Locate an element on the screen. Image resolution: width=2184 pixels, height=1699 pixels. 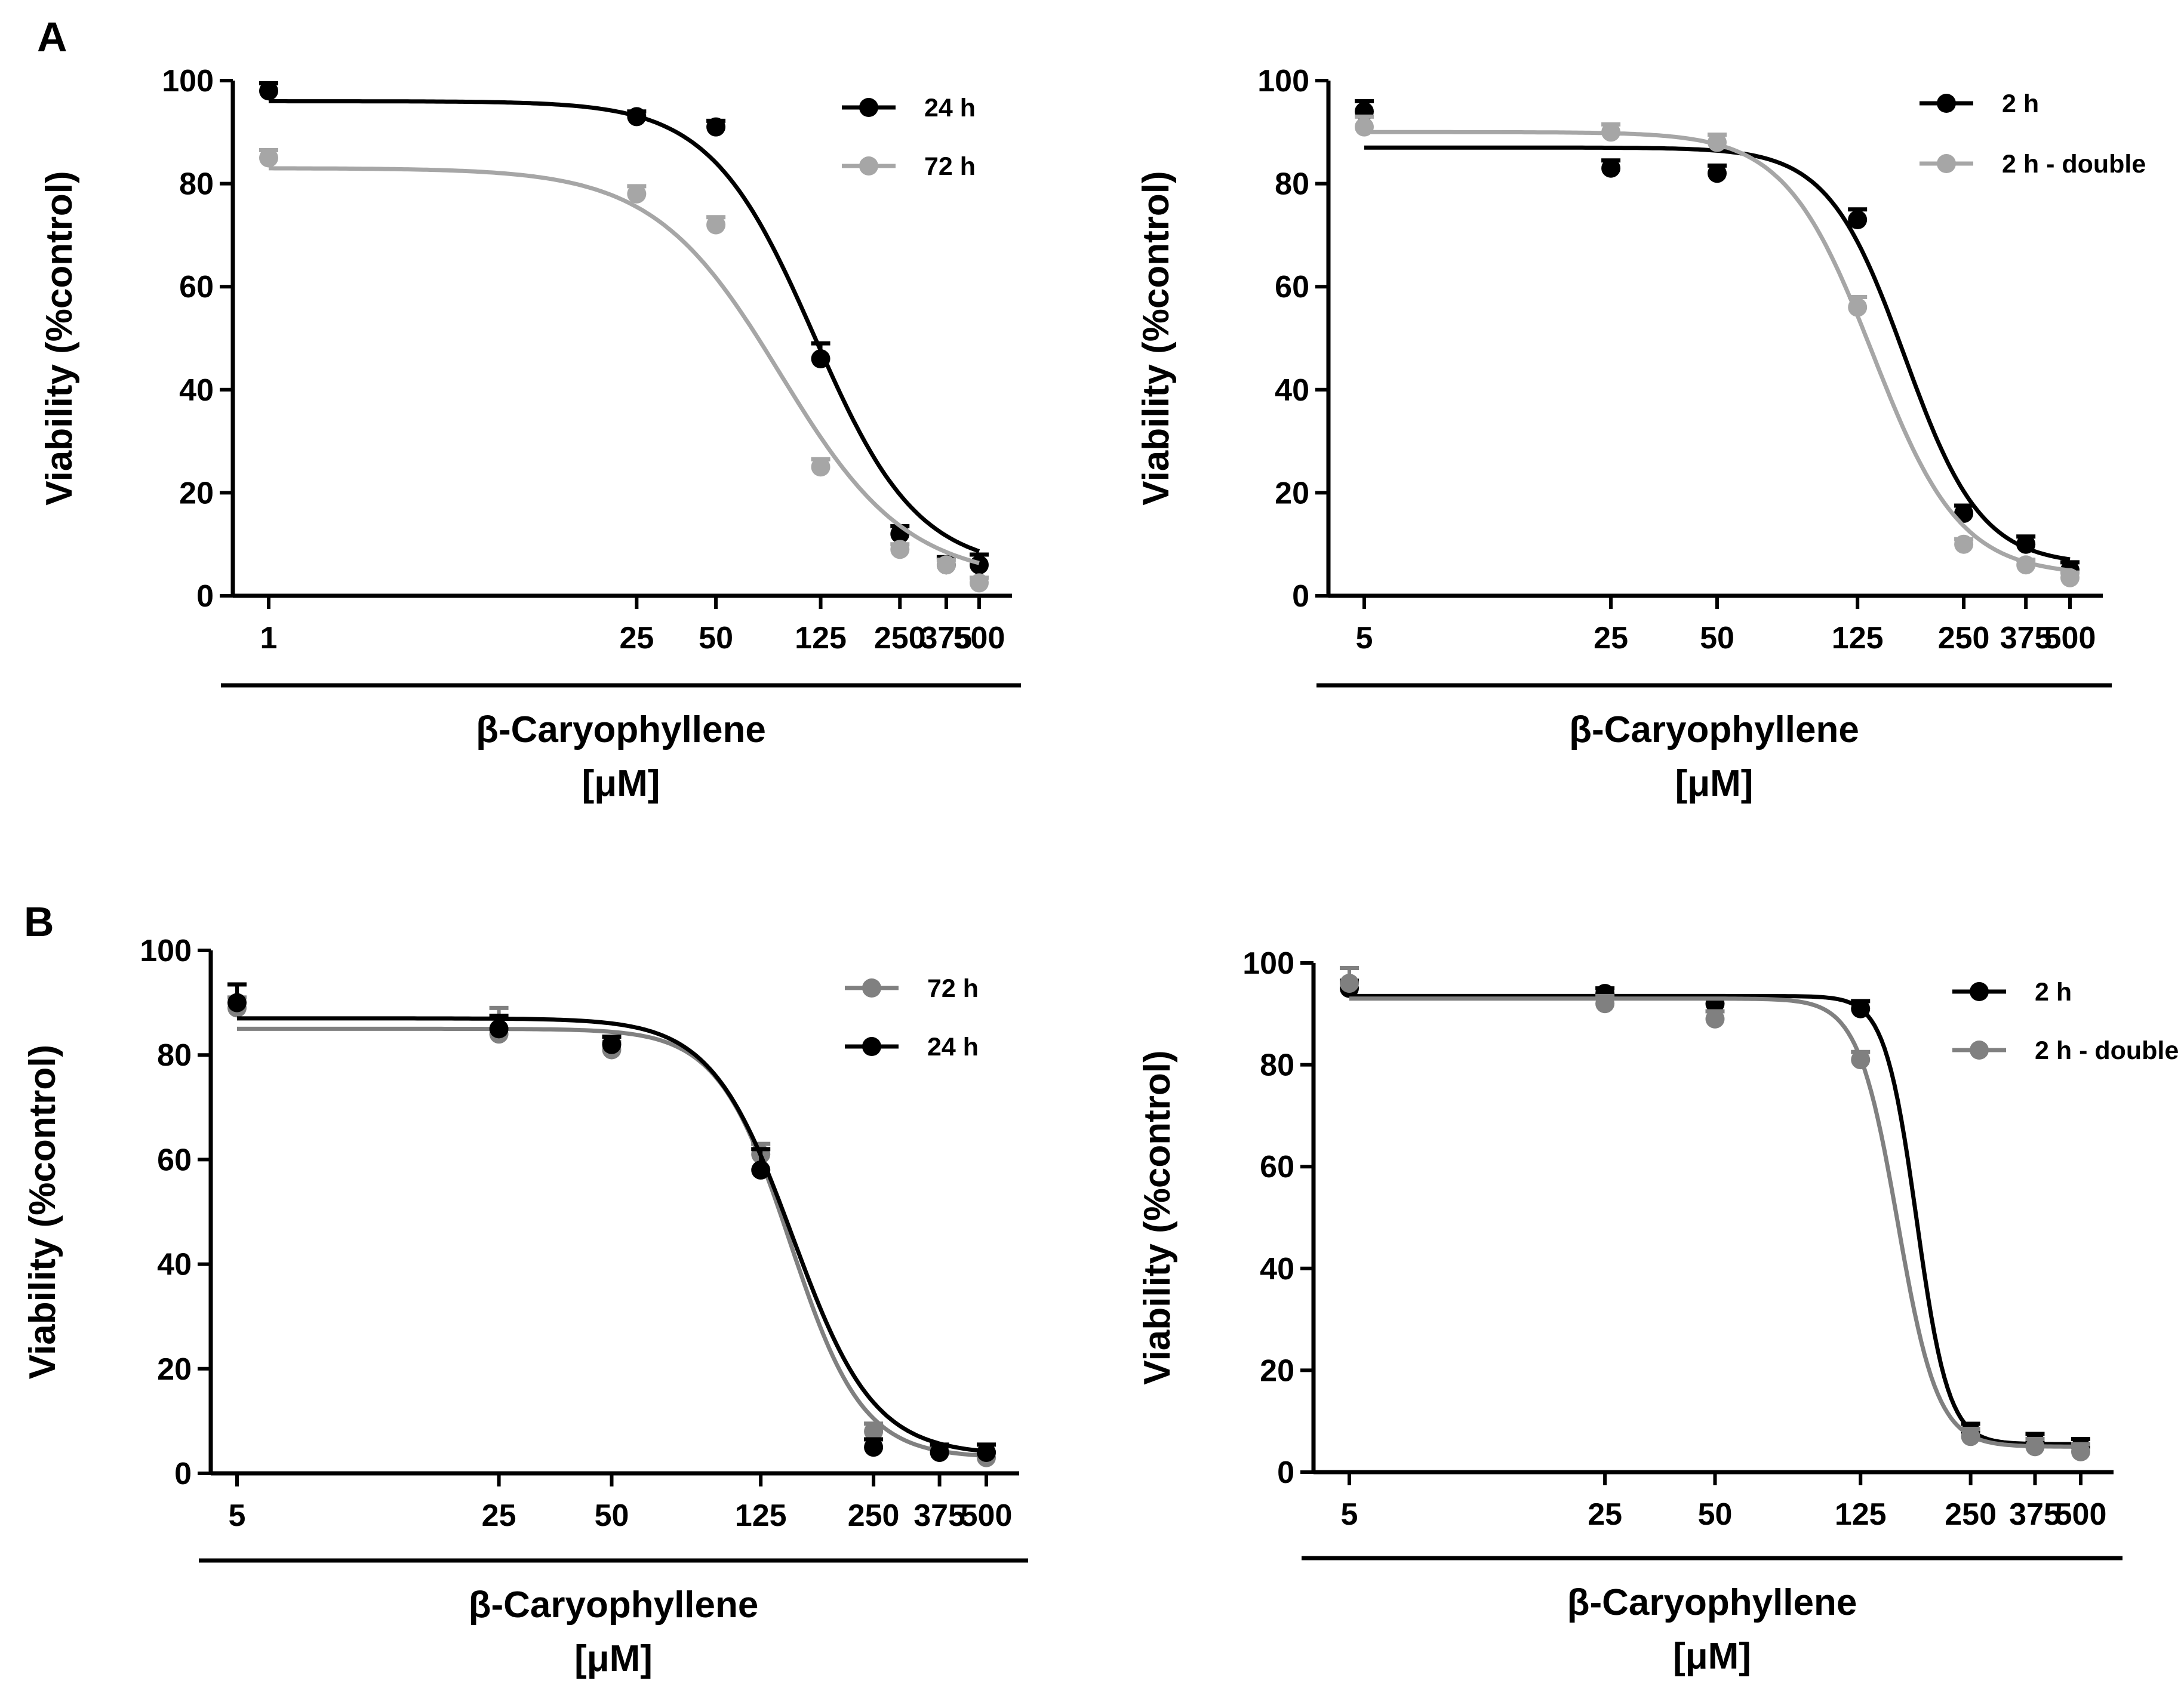
fit-curve-24-h is located at coordinates (624, 326).